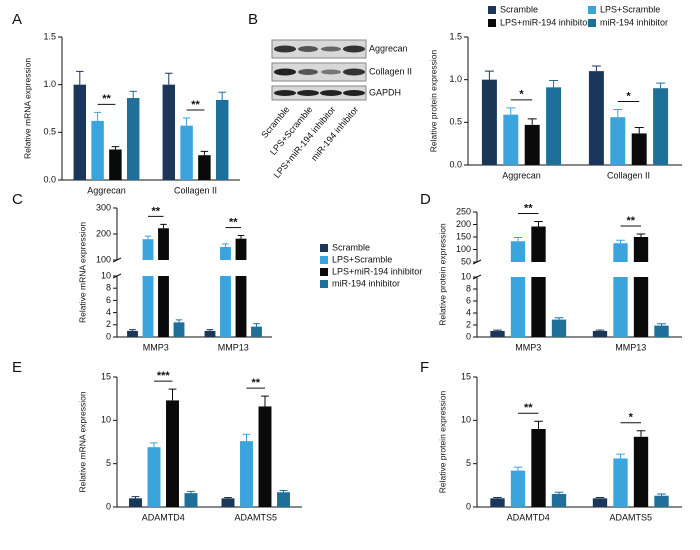 Image resolution: width=700 pixels, height=550 pixels. I want to click on y-tick-label: 5, so click(468, 463).